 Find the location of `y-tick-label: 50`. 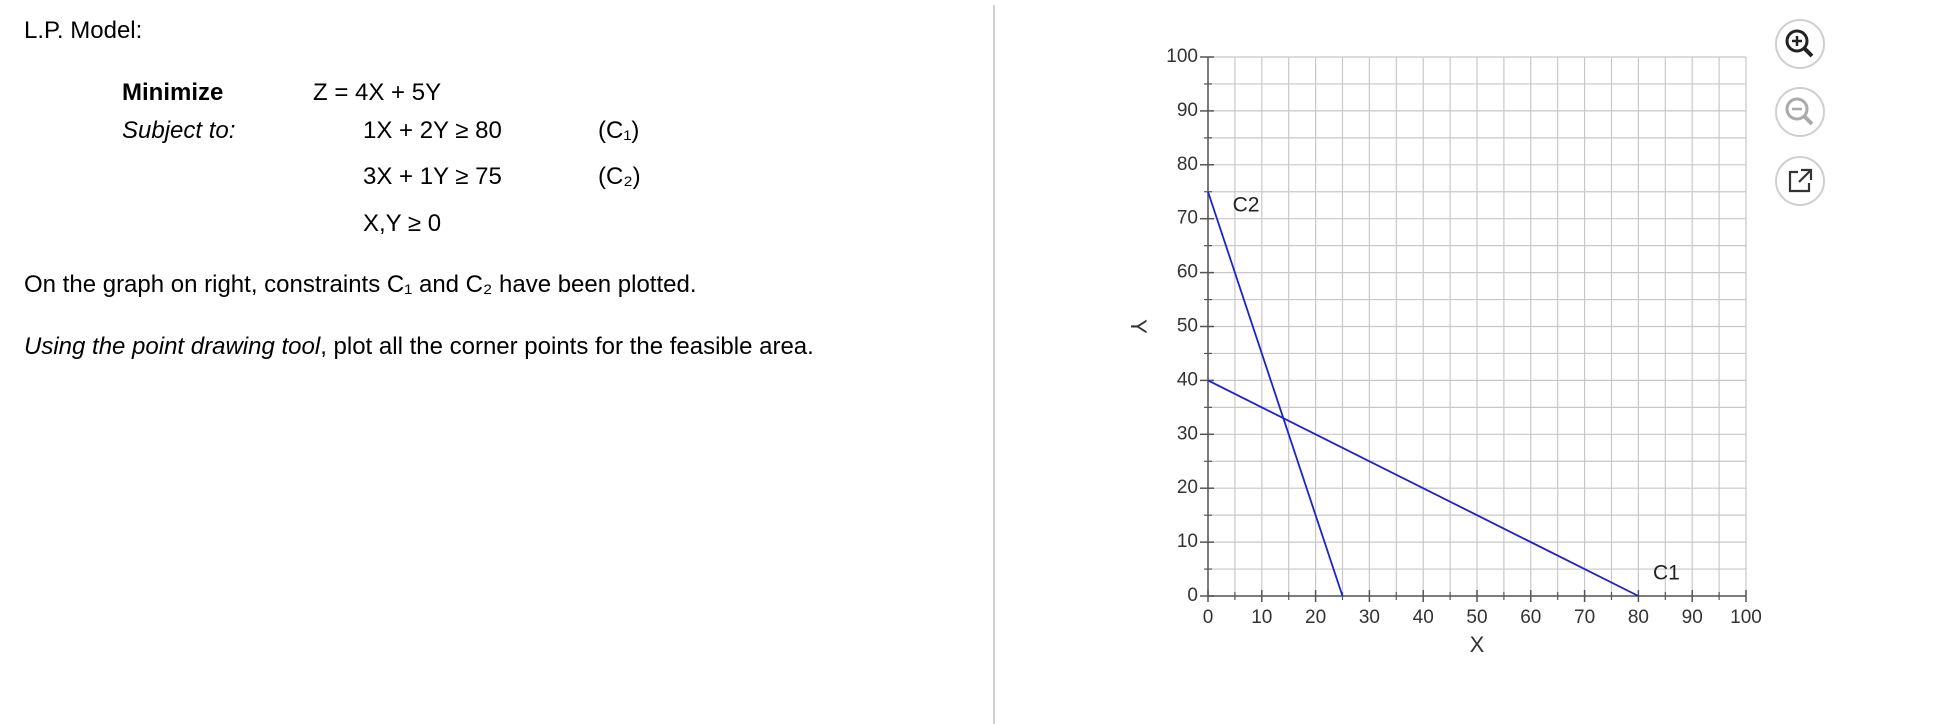

y-tick-label: 50 is located at coordinates (1187, 326).